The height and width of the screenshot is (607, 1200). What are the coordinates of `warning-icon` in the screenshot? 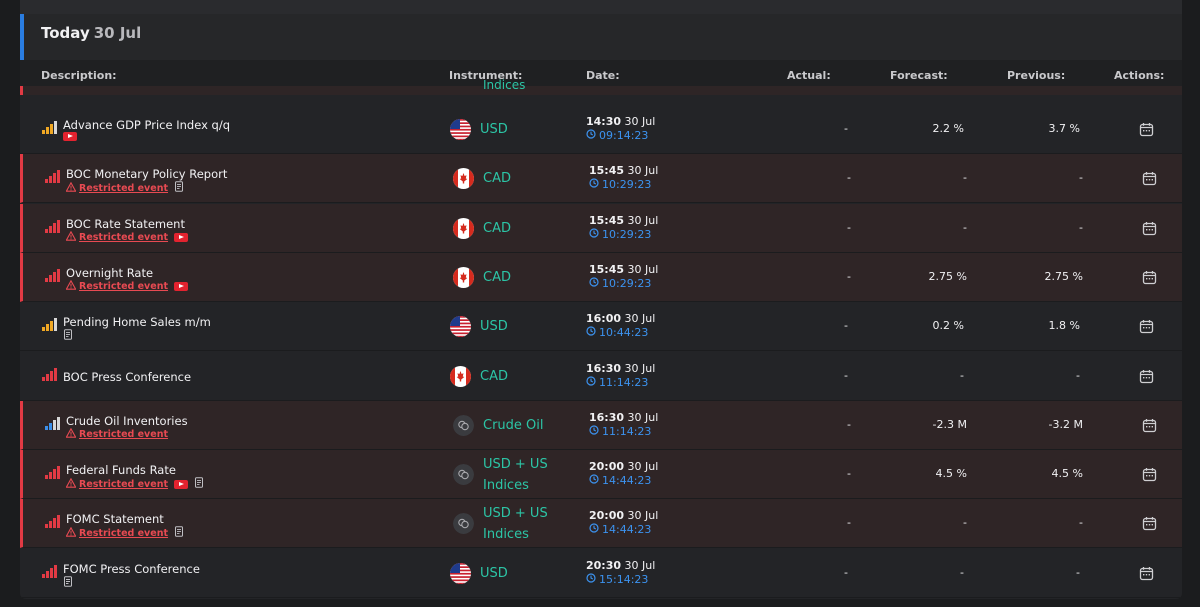 It's located at (71, 237).